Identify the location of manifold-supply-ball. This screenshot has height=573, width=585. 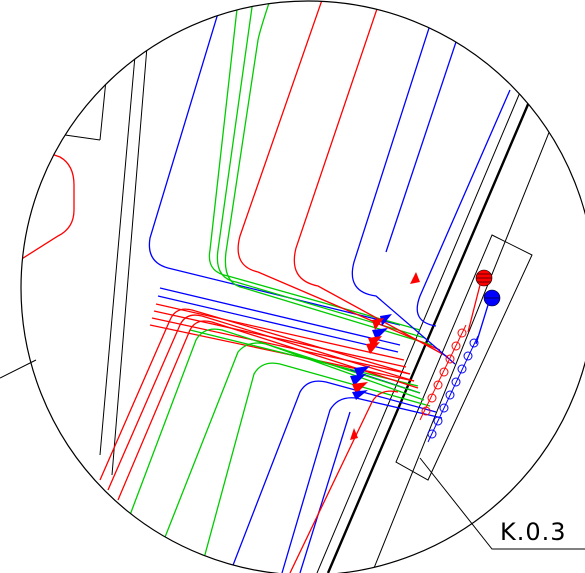
(480, 301).